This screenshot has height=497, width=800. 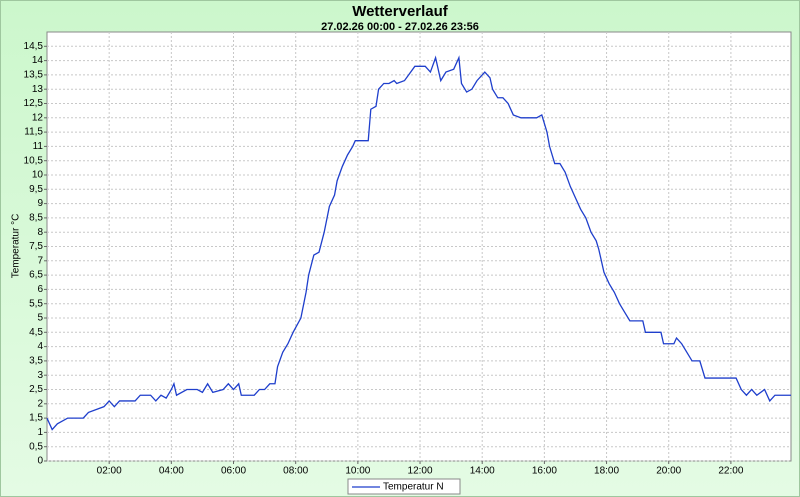 What do you see at coordinates (36, 303) in the screenshot?
I see `y-tick-label: 5,5` at bounding box center [36, 303].